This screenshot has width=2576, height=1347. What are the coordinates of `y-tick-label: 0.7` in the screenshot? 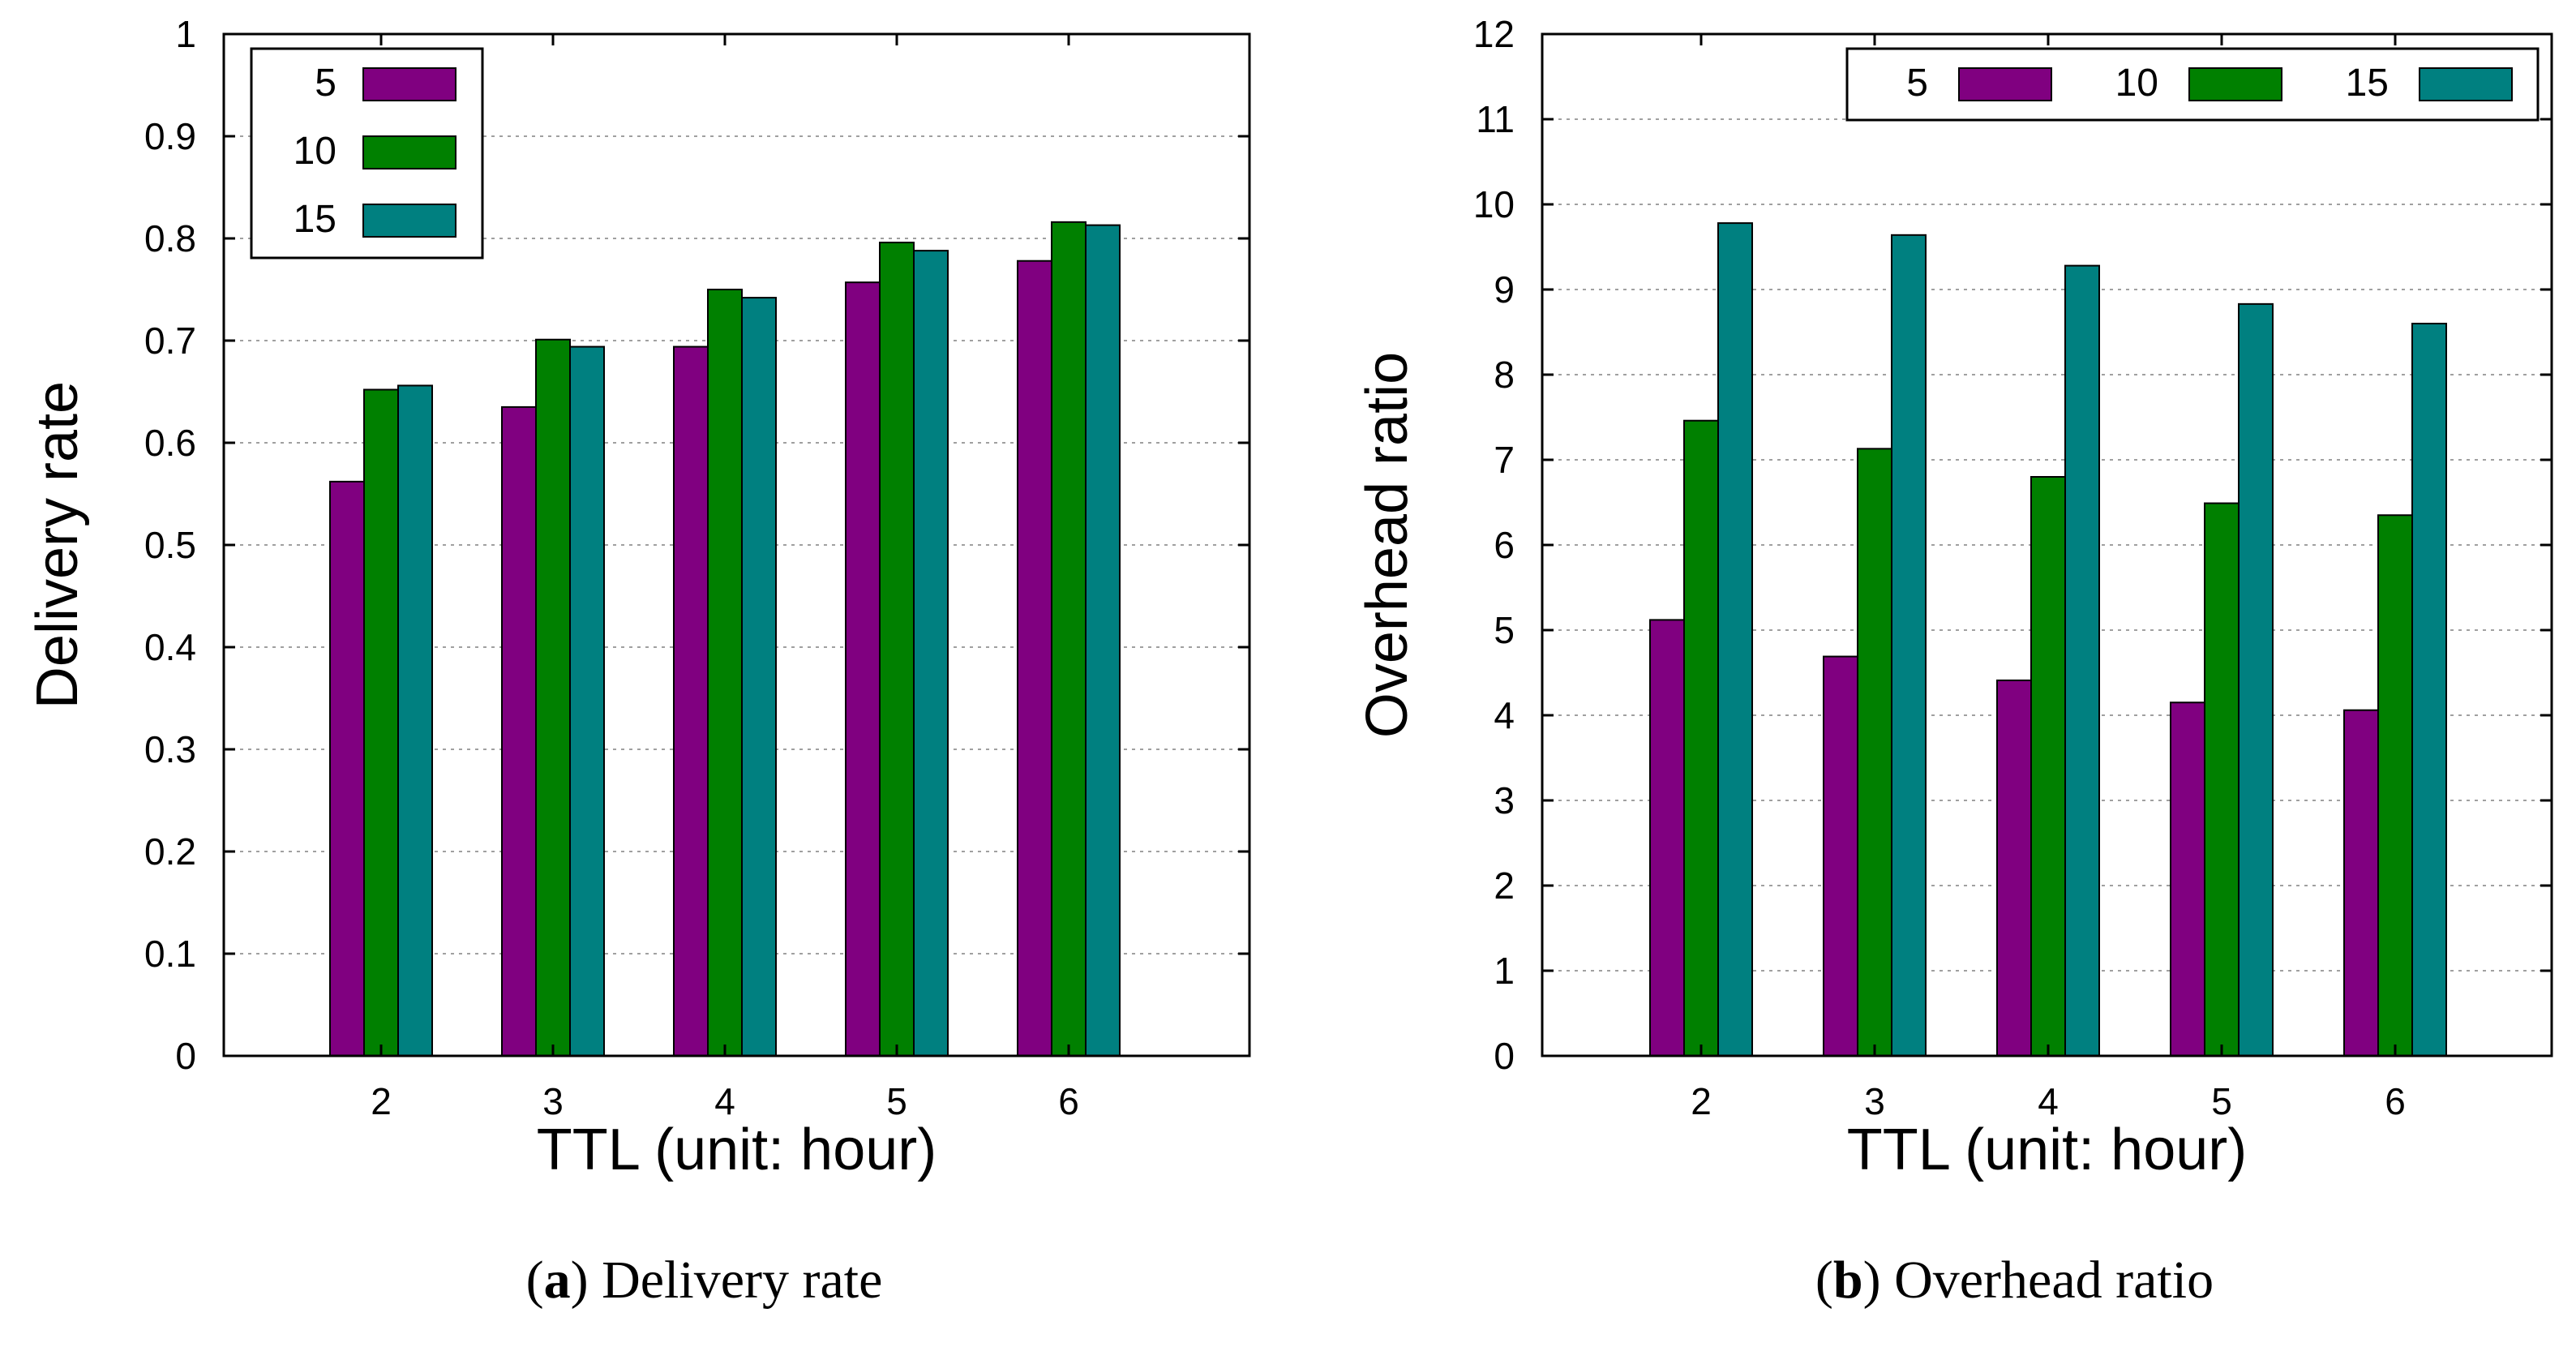 It's located at (170, 341).